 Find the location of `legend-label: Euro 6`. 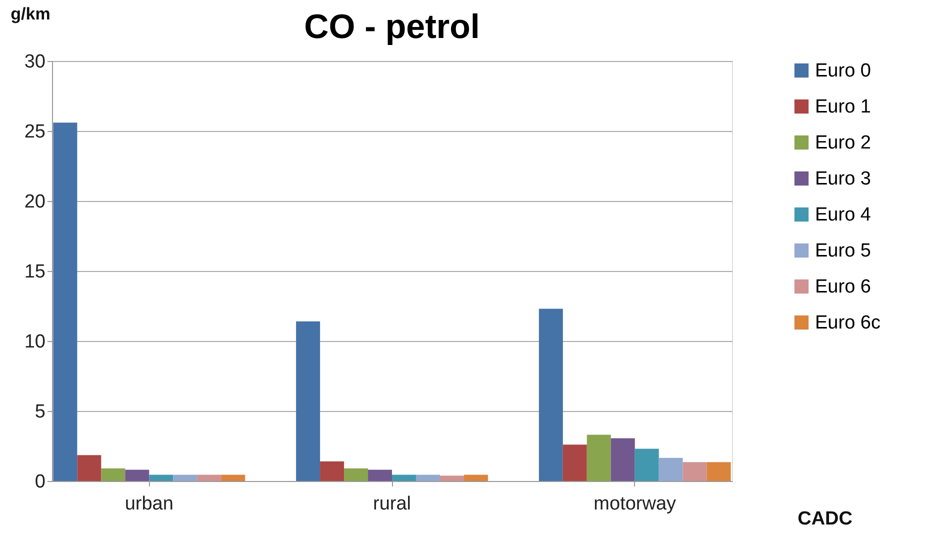

legend-label: Euro 6 is located at coordinates (843, 287).